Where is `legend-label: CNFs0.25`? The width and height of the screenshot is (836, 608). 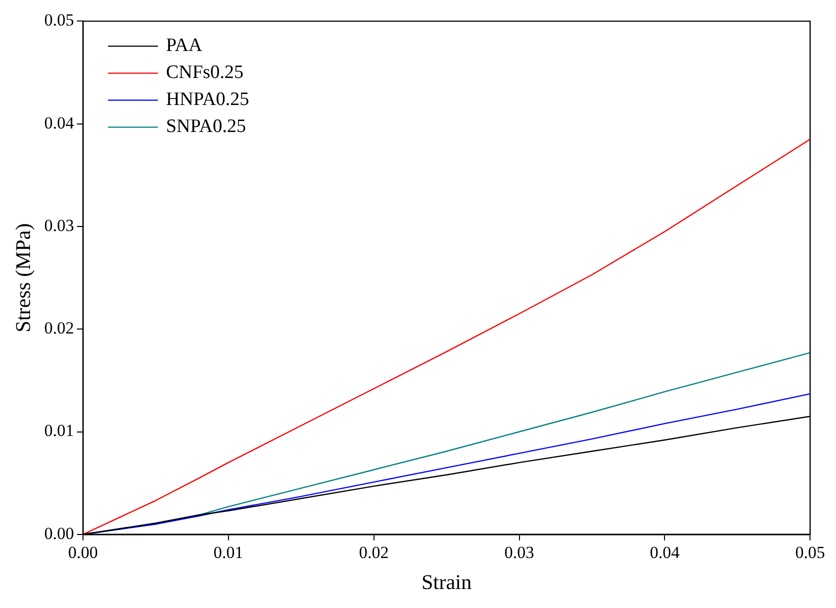
legend-label: CNFs0.25 is located at coordinates (205, 73).